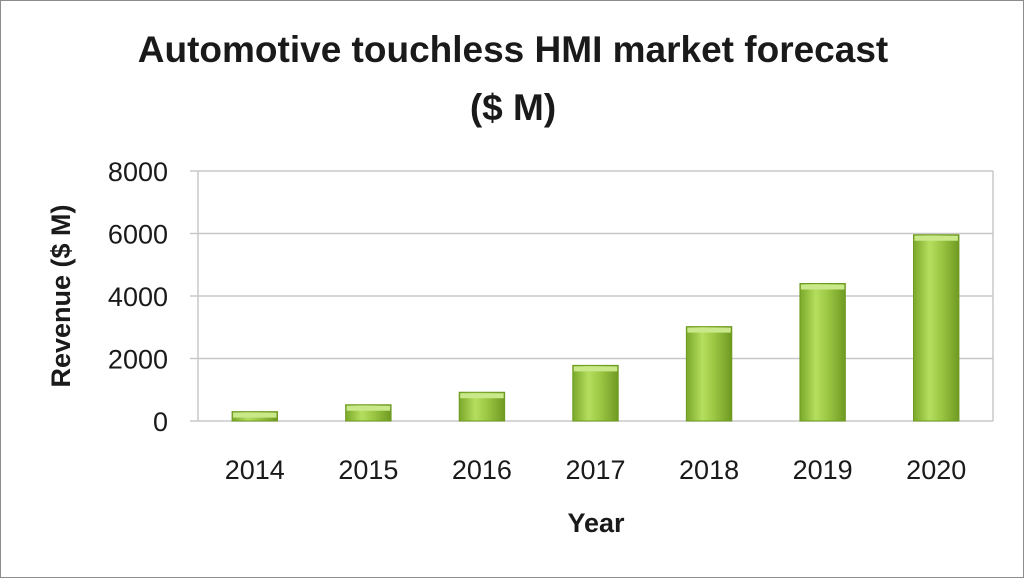 Image resolution: width=1024 pixels, height=578 pixels. Describe the element at coordinates (160, 422) in the screenshot. I see `y-tick-label: 0` at that location.